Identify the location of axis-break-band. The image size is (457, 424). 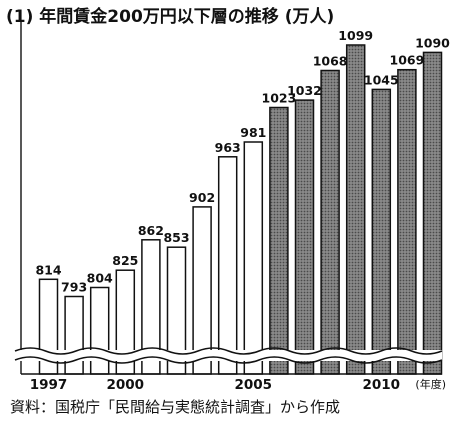
(228, 355).